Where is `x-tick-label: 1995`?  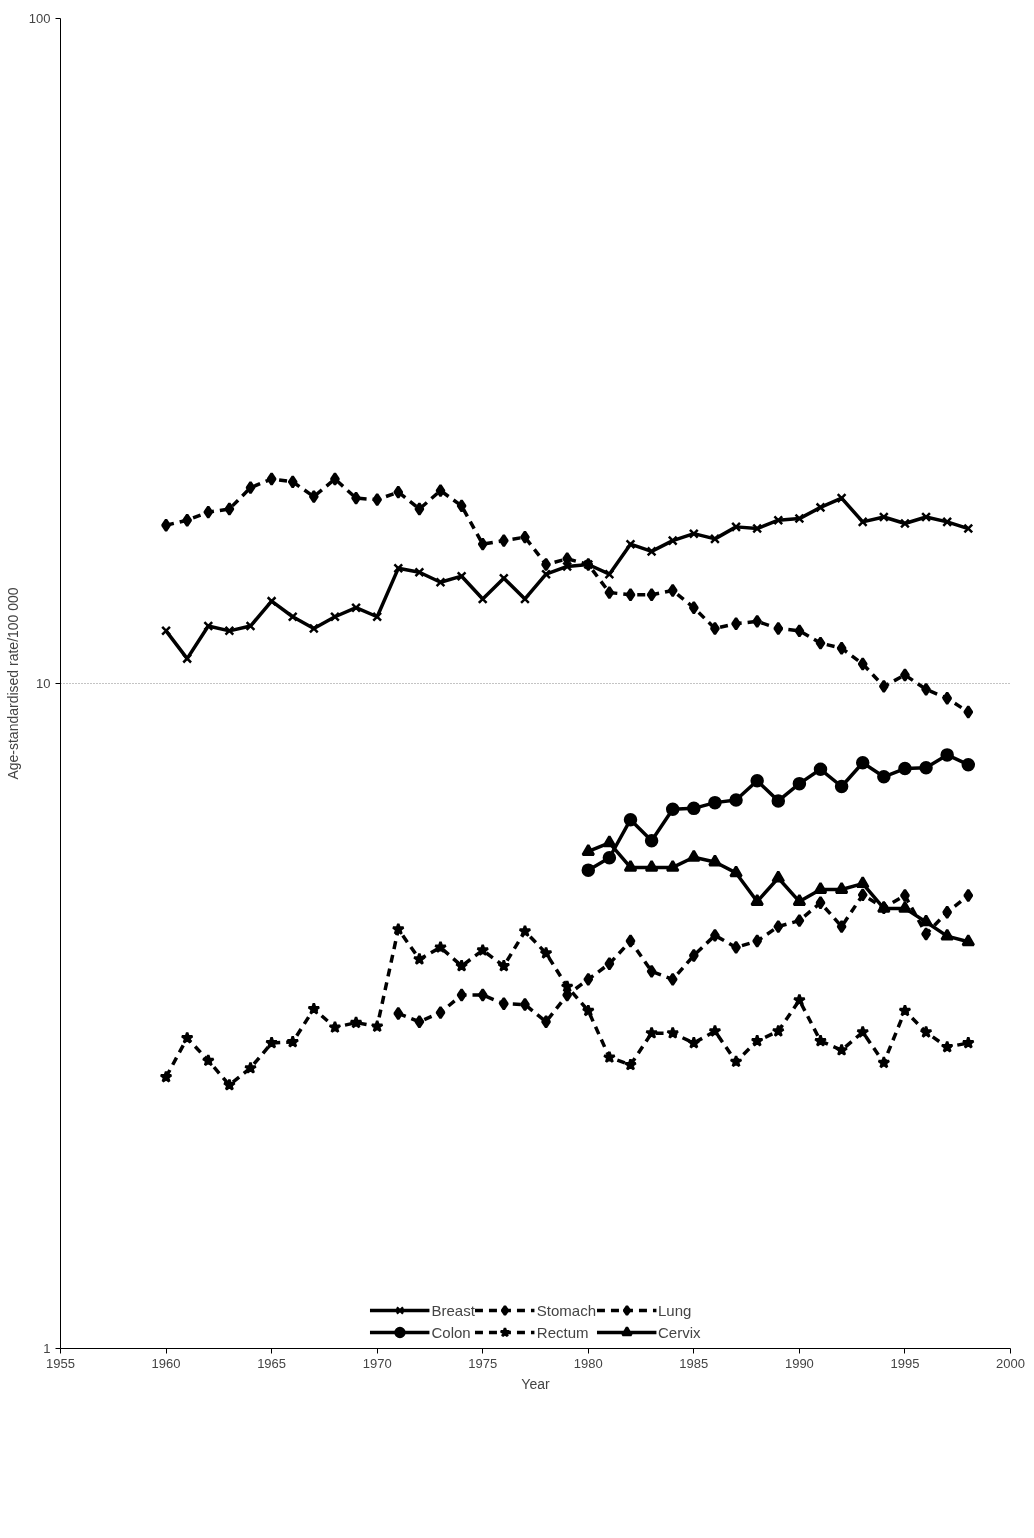
x-tick-label: 1995 is located at coordinates (905, 1363).